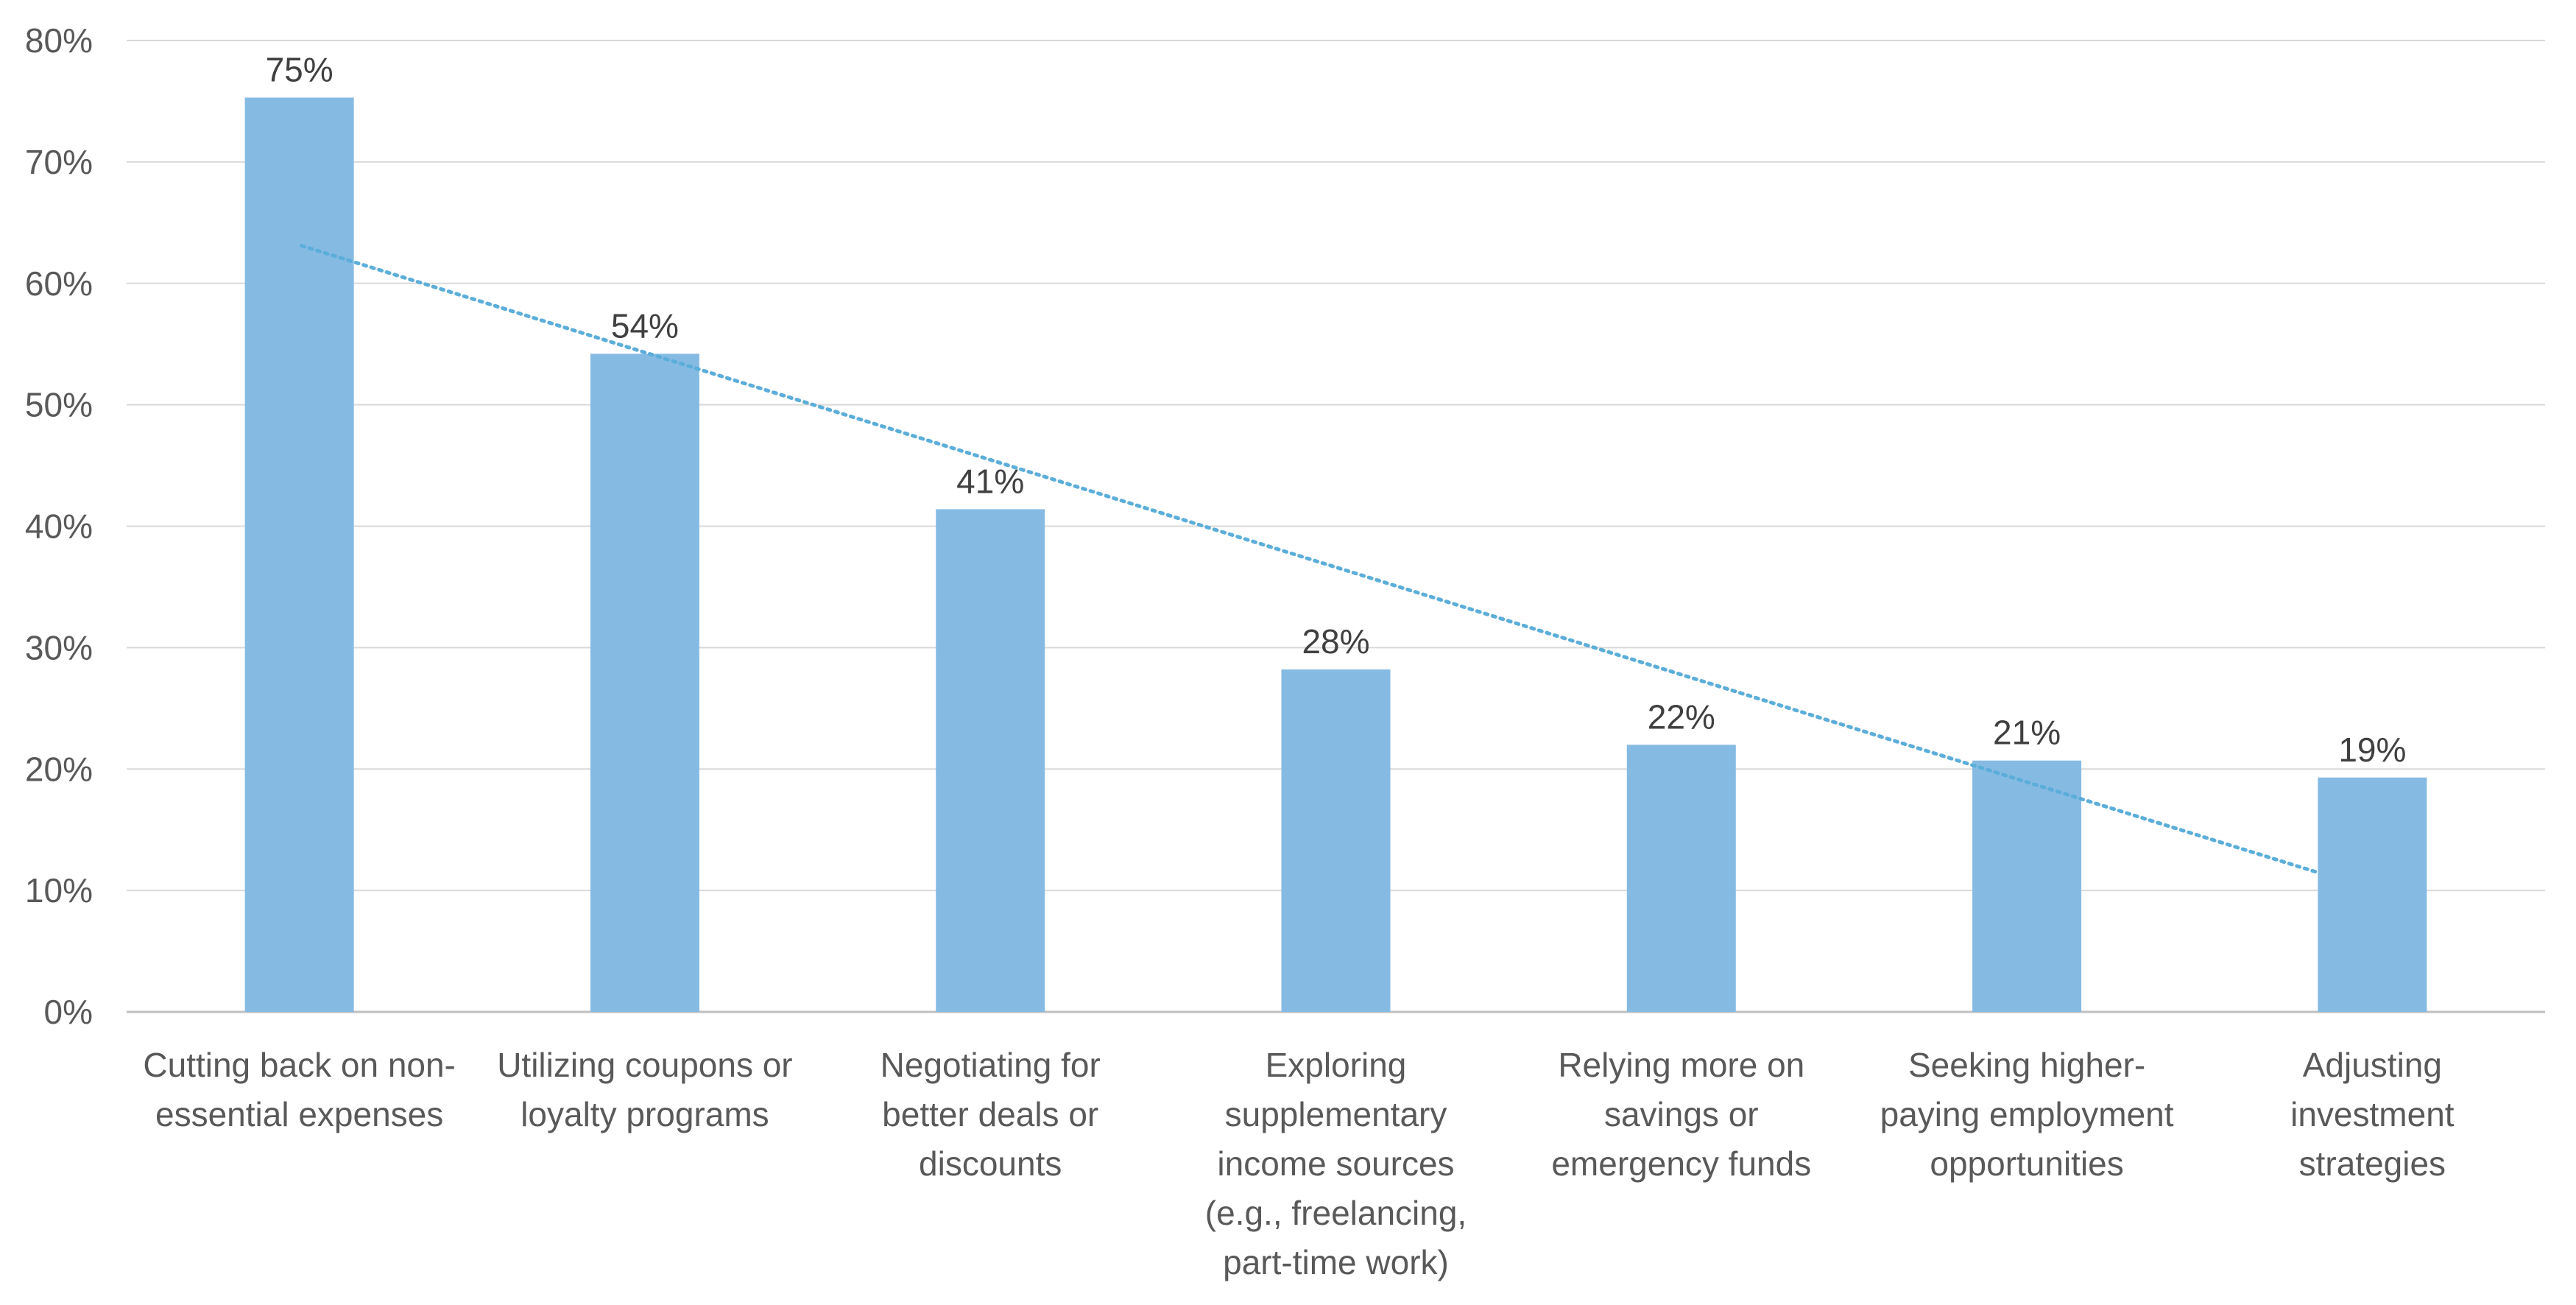 This screenshot has width=2576, height=1305. Describe the element at coordinates (59, 890) in the screenshot. I see `y-tick-label: 10%` at that location.